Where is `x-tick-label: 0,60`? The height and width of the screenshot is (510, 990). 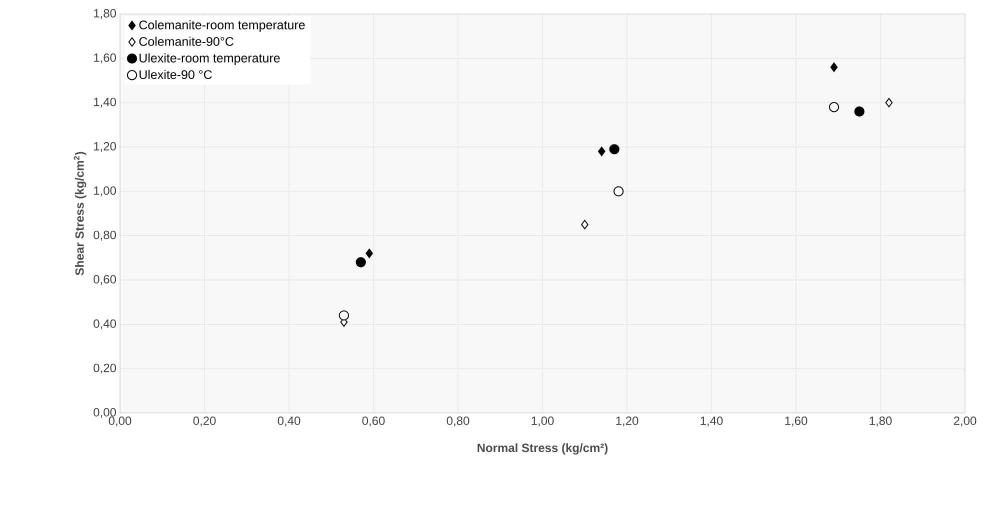 x-tick-label: 0,60 is located at coordinates (373, 421).